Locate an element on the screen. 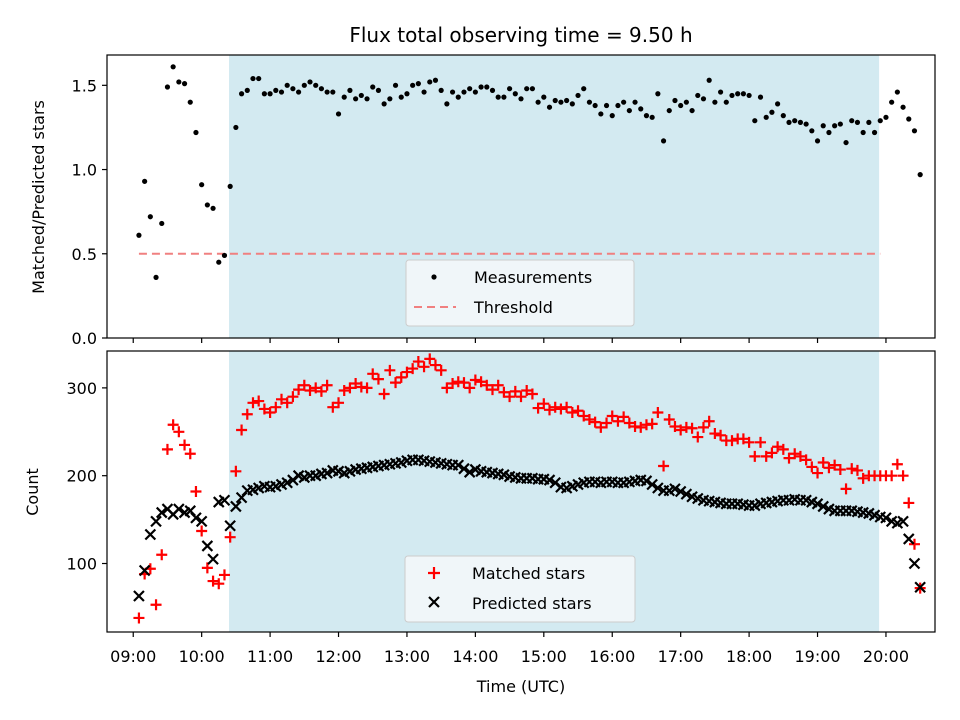 This screenshot has height=720, width=960. x-tick-label: 20:00 is located at coordinates (886, 656).